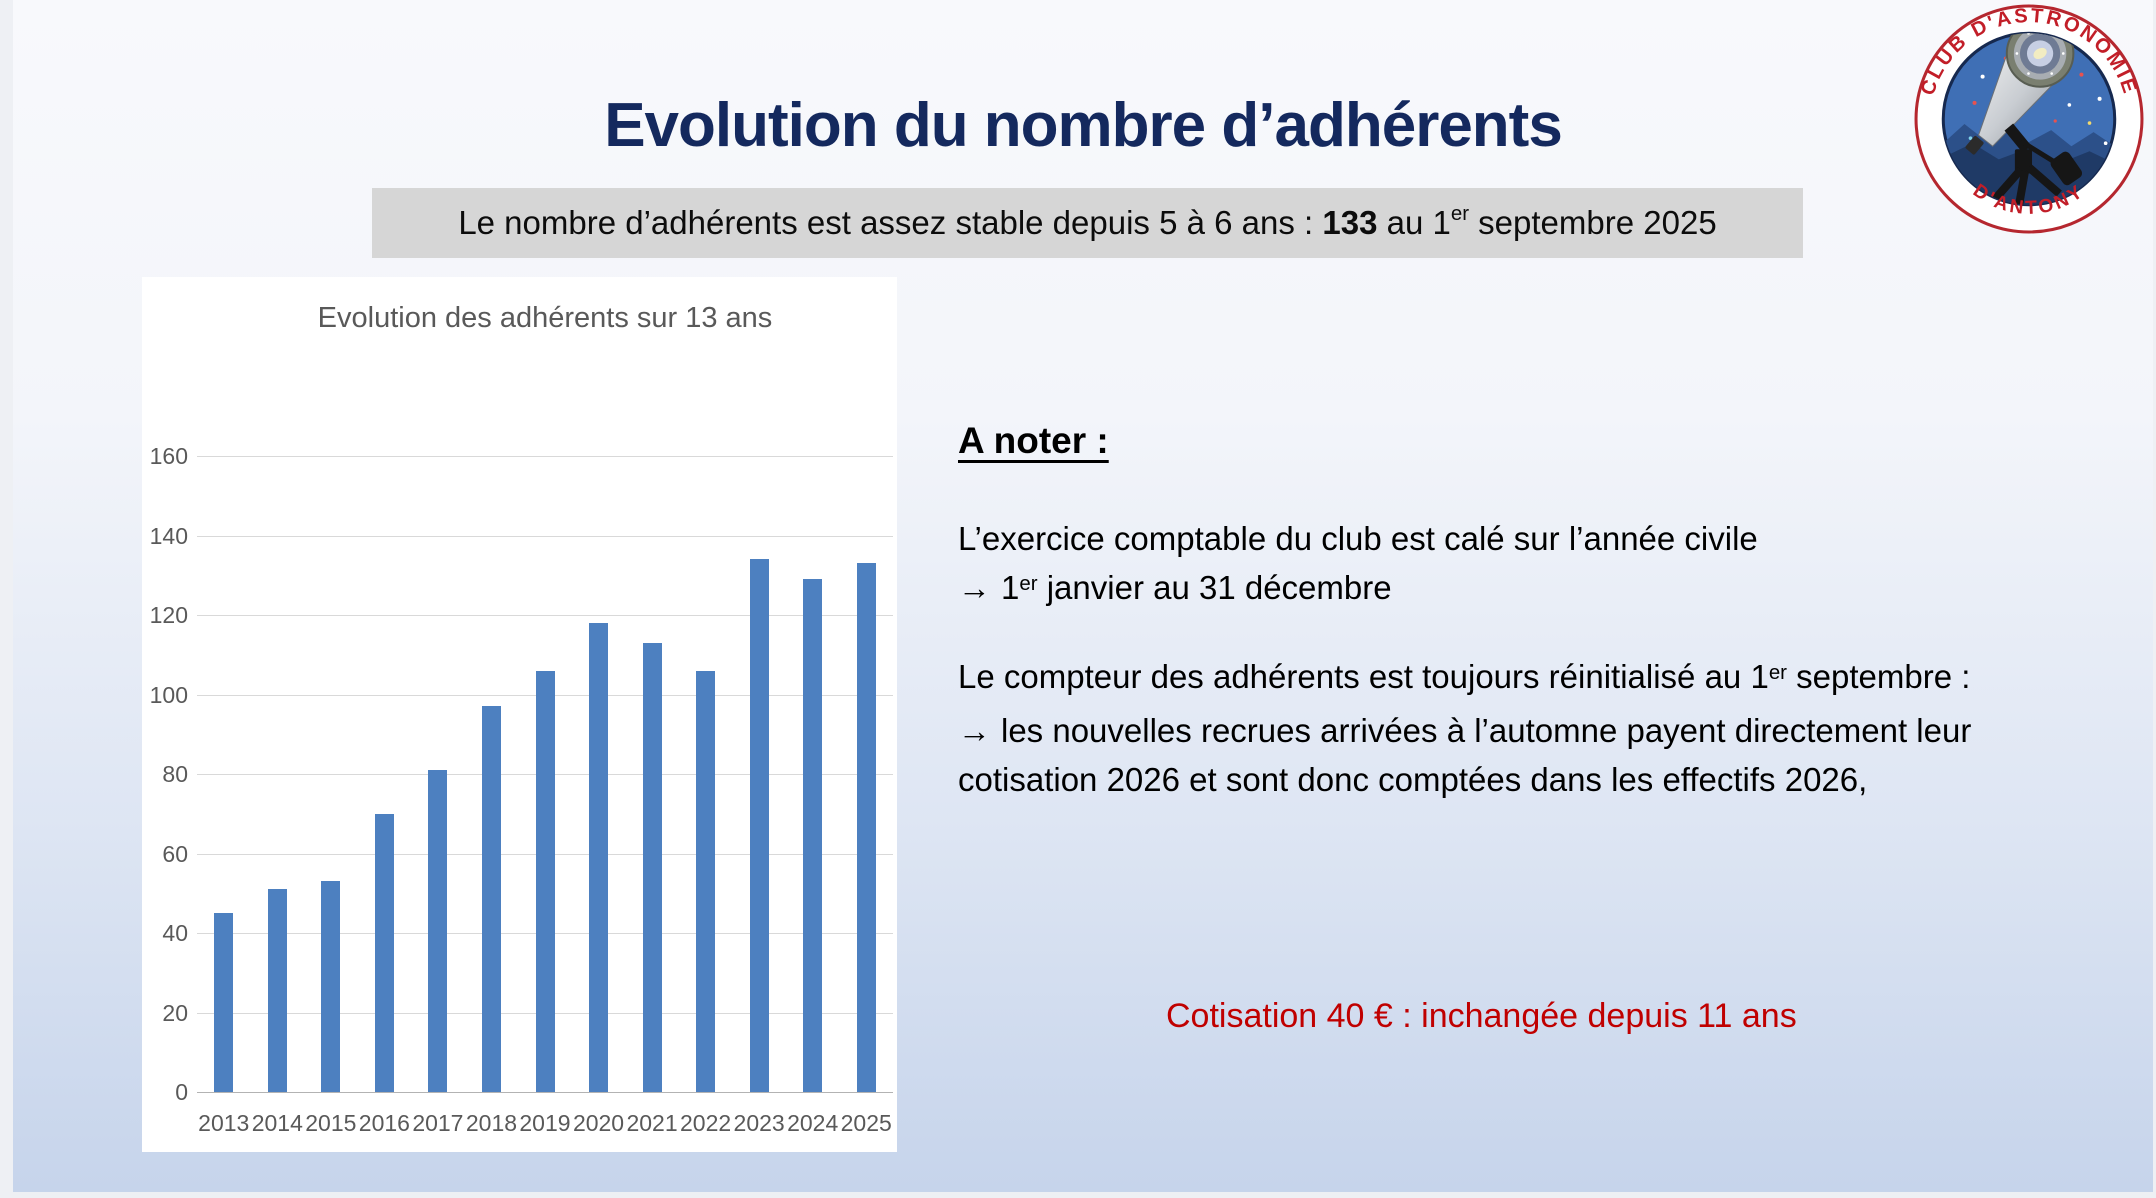  Describe the element at coordinates (1350, 222) in the screenshot. I see `member-count: 133` at that location.